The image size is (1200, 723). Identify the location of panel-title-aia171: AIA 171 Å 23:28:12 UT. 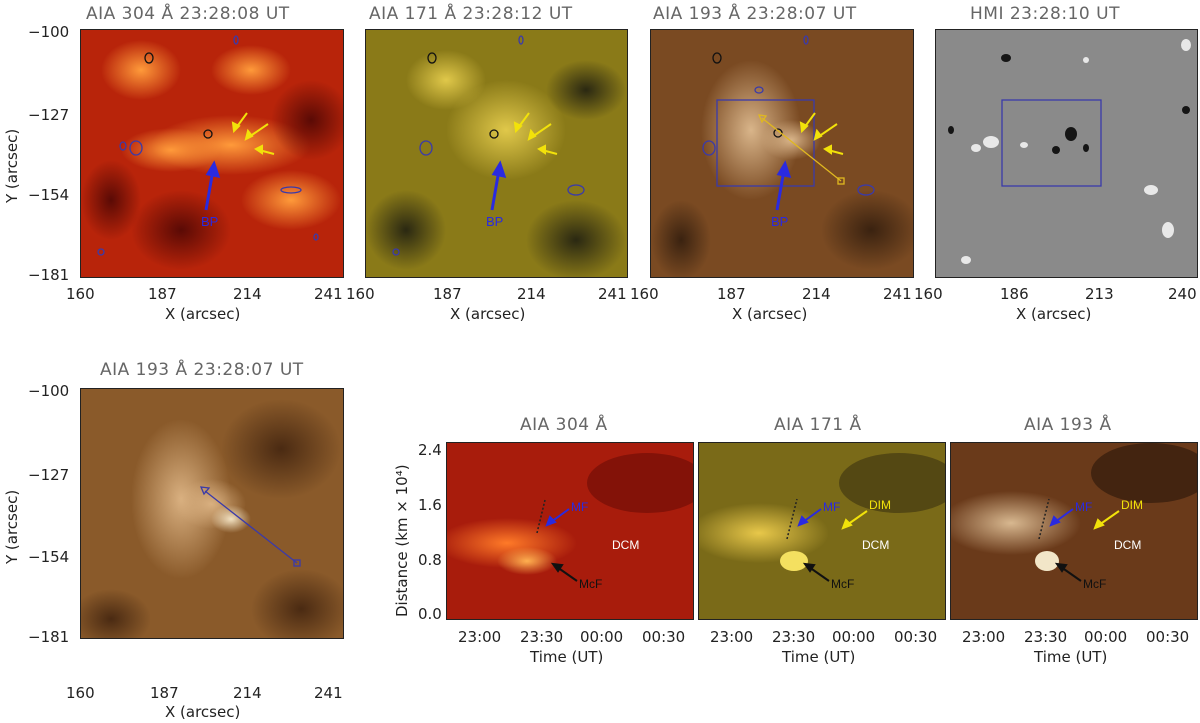
(471, 14).